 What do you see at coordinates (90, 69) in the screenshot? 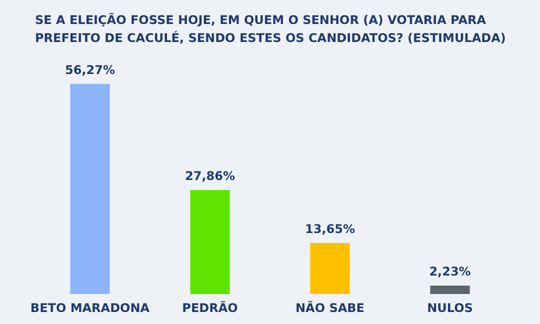
I see `data-label: 56,27%` at bounding box center [90, 69].